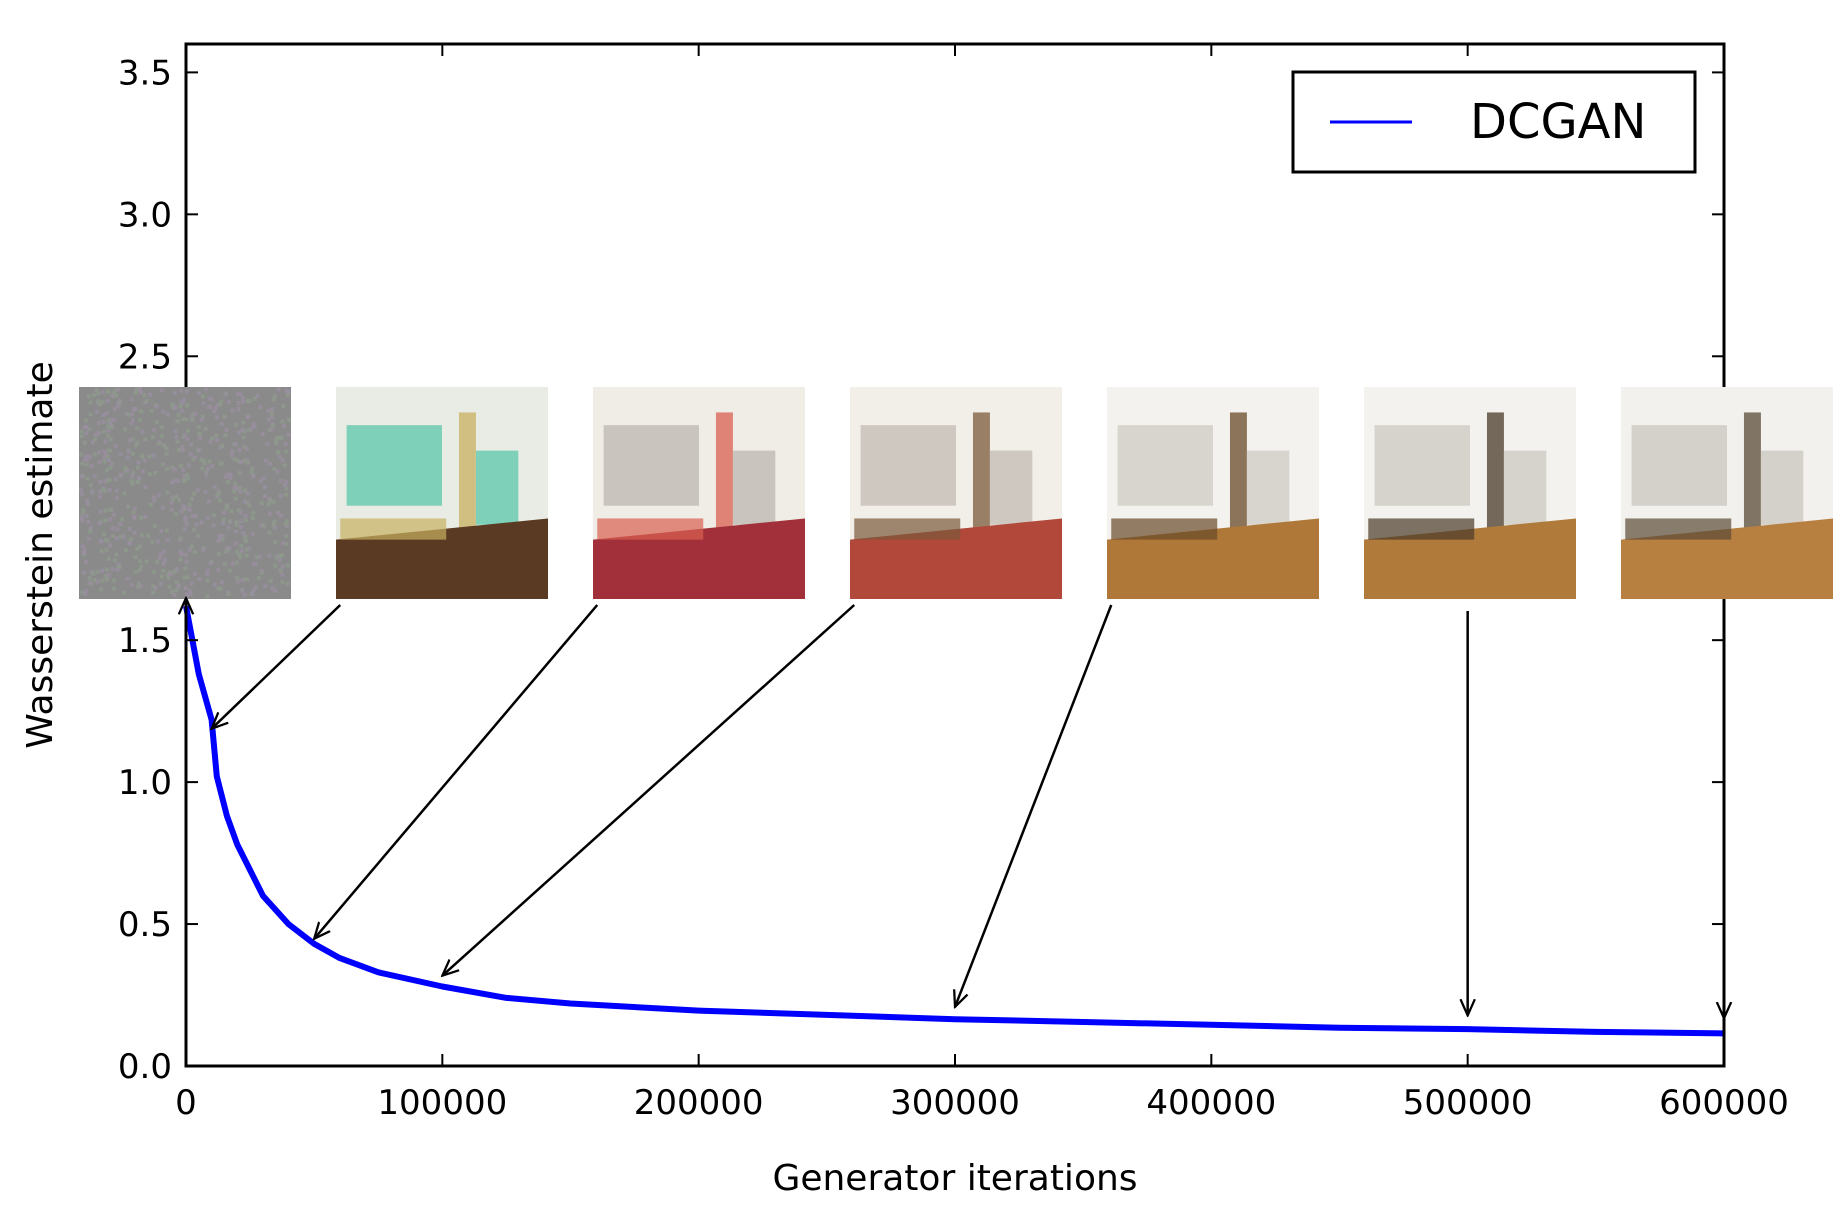 The image size is (1846, 1208). What do you see at coordinates (497, 487) in the screenshot?
I see `room-door` at bounding box center [497, 487].